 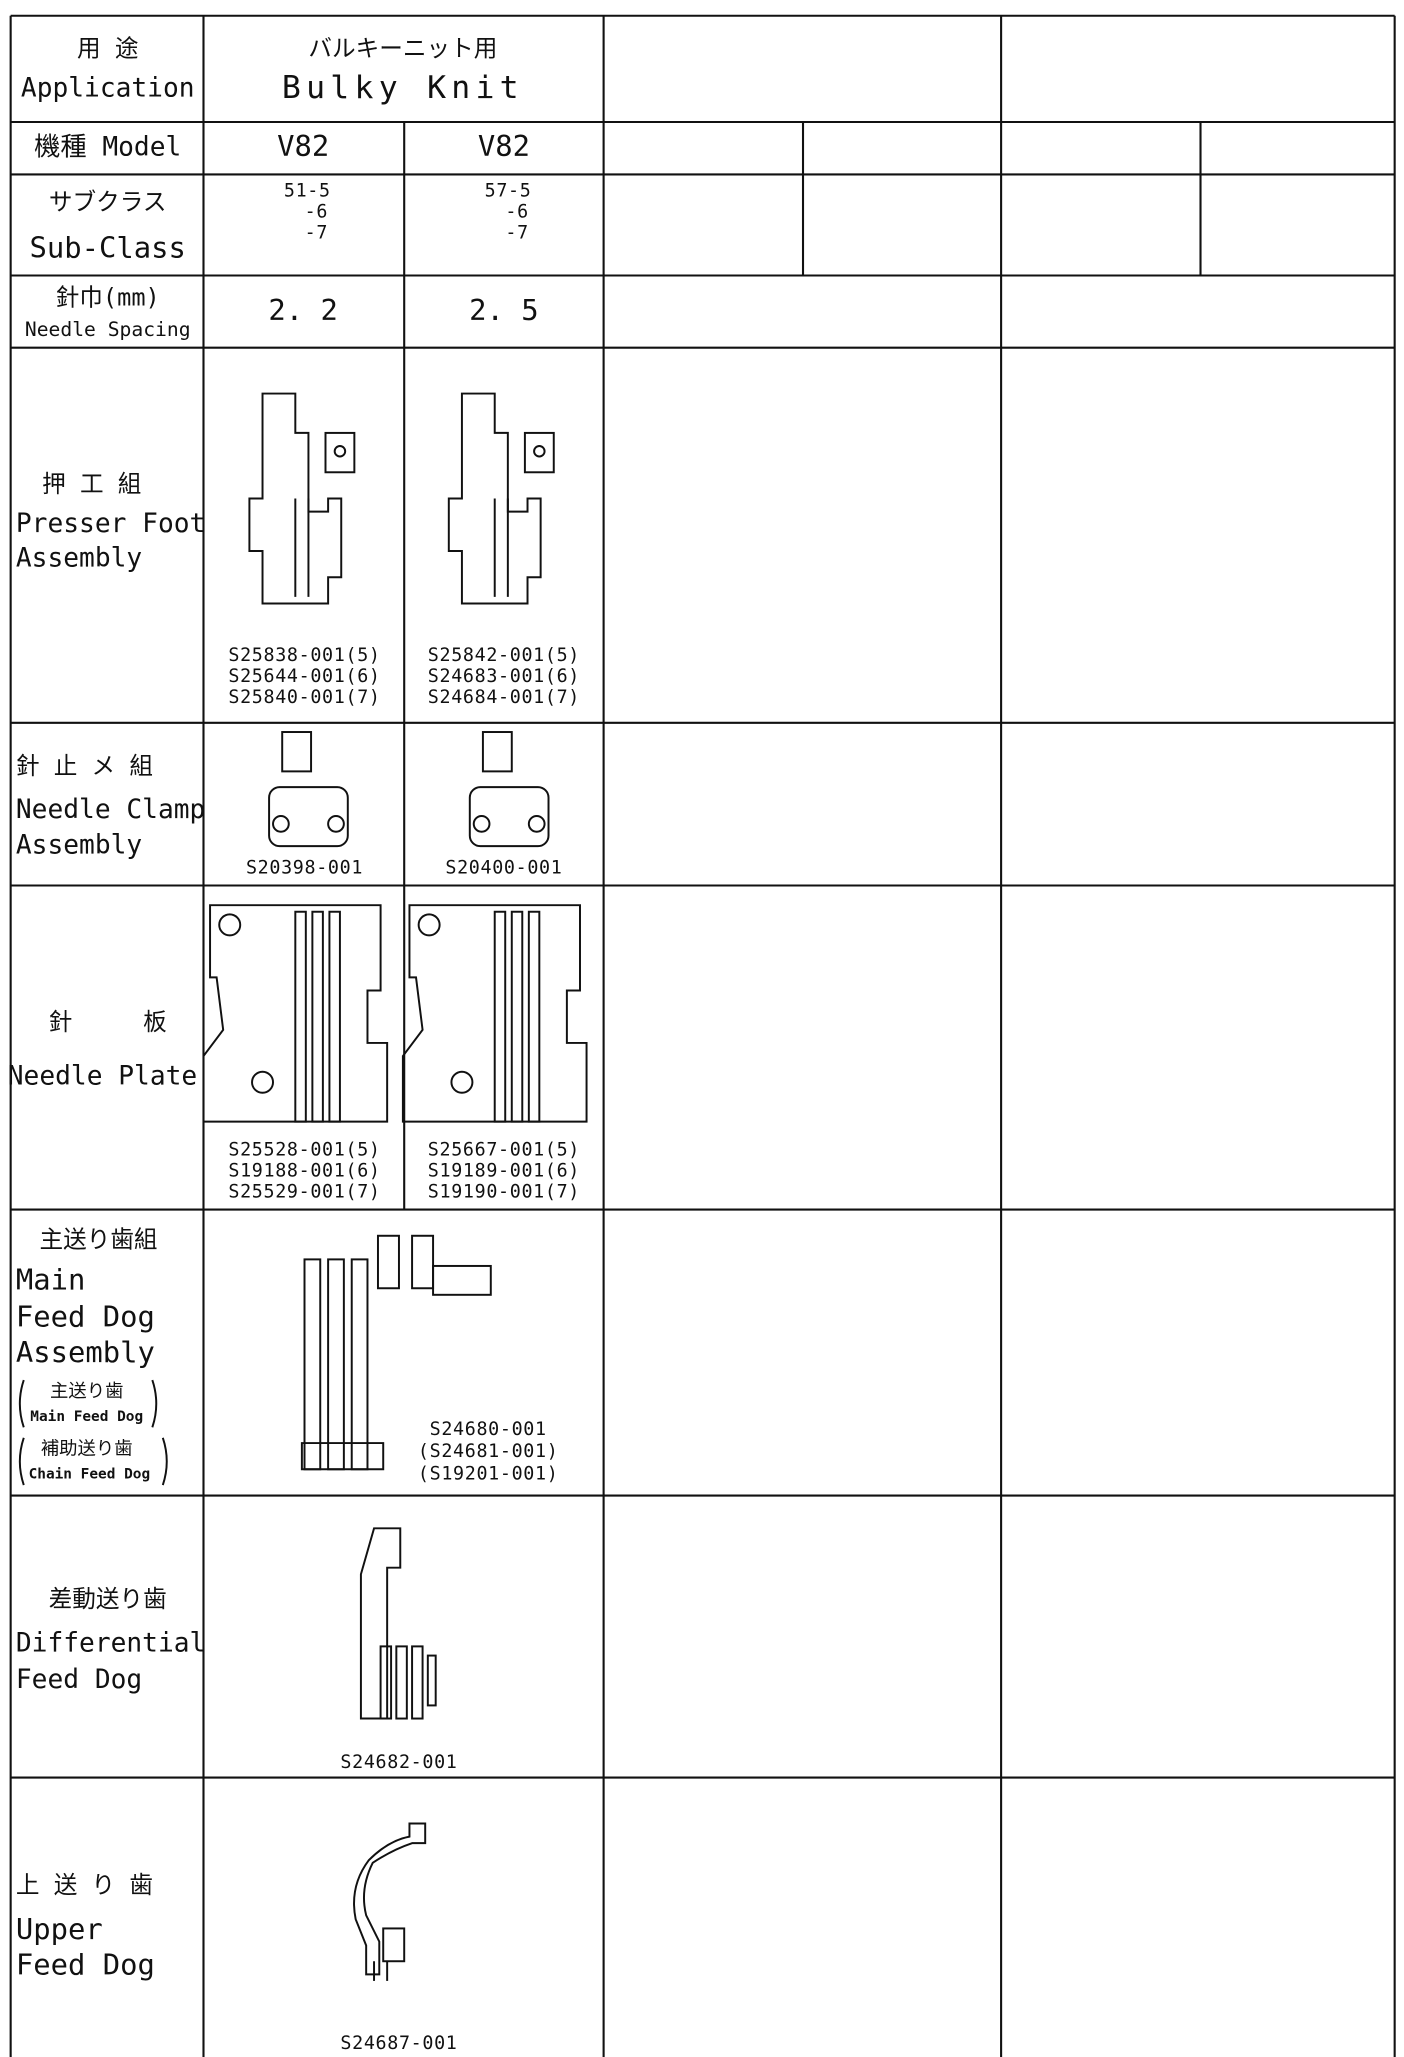 I want to click on label: 機種 Model, so click(x=107, y=148).